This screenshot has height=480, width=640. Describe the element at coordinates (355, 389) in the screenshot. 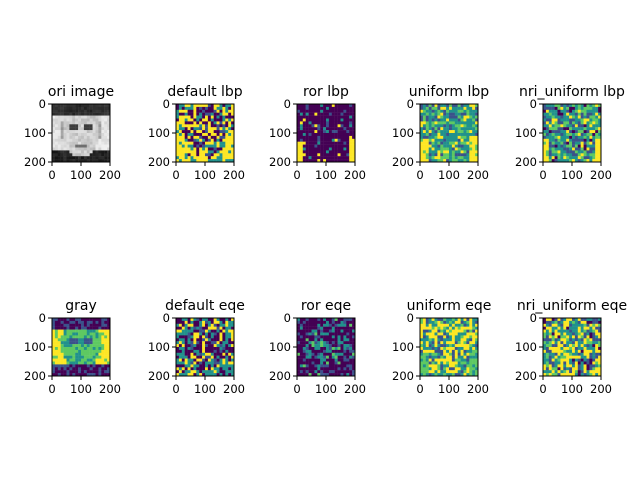

I see `x-tick-label: 200` at that location.